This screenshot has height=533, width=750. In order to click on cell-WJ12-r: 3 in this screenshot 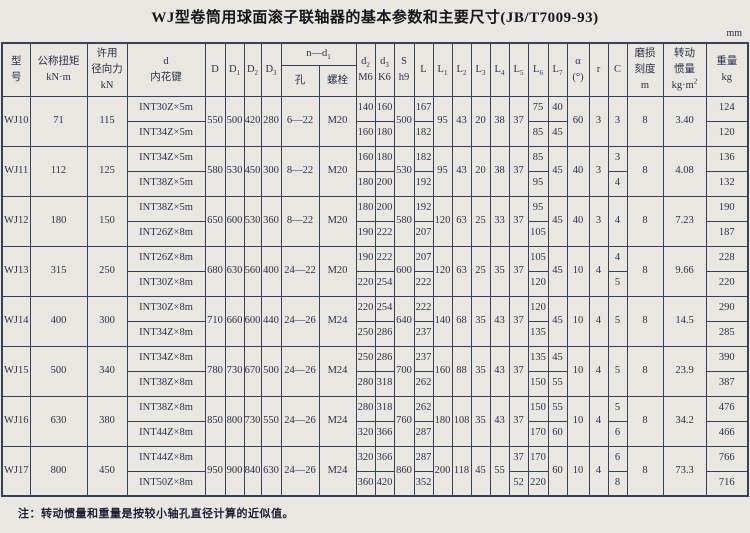, I will do `click(598, 221)`.